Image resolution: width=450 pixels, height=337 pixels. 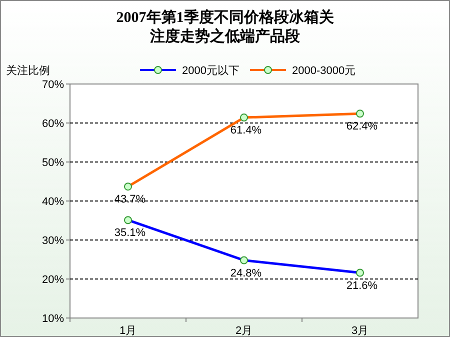 I want to click on y-tick-label: 60%, so click(x=53, y=124).